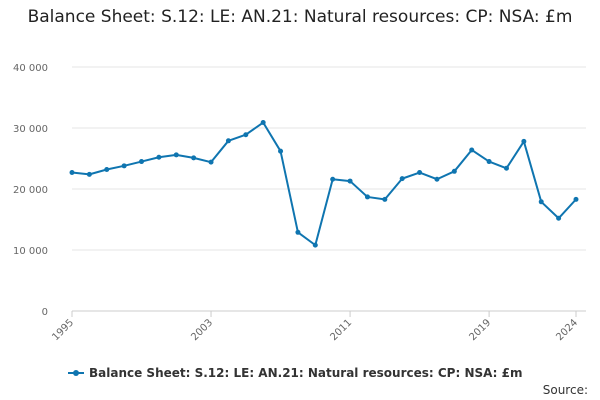 The width and height of the screenshot is (600, 400). I want to click on y-tick-label: 30 000, so click(30, 129).